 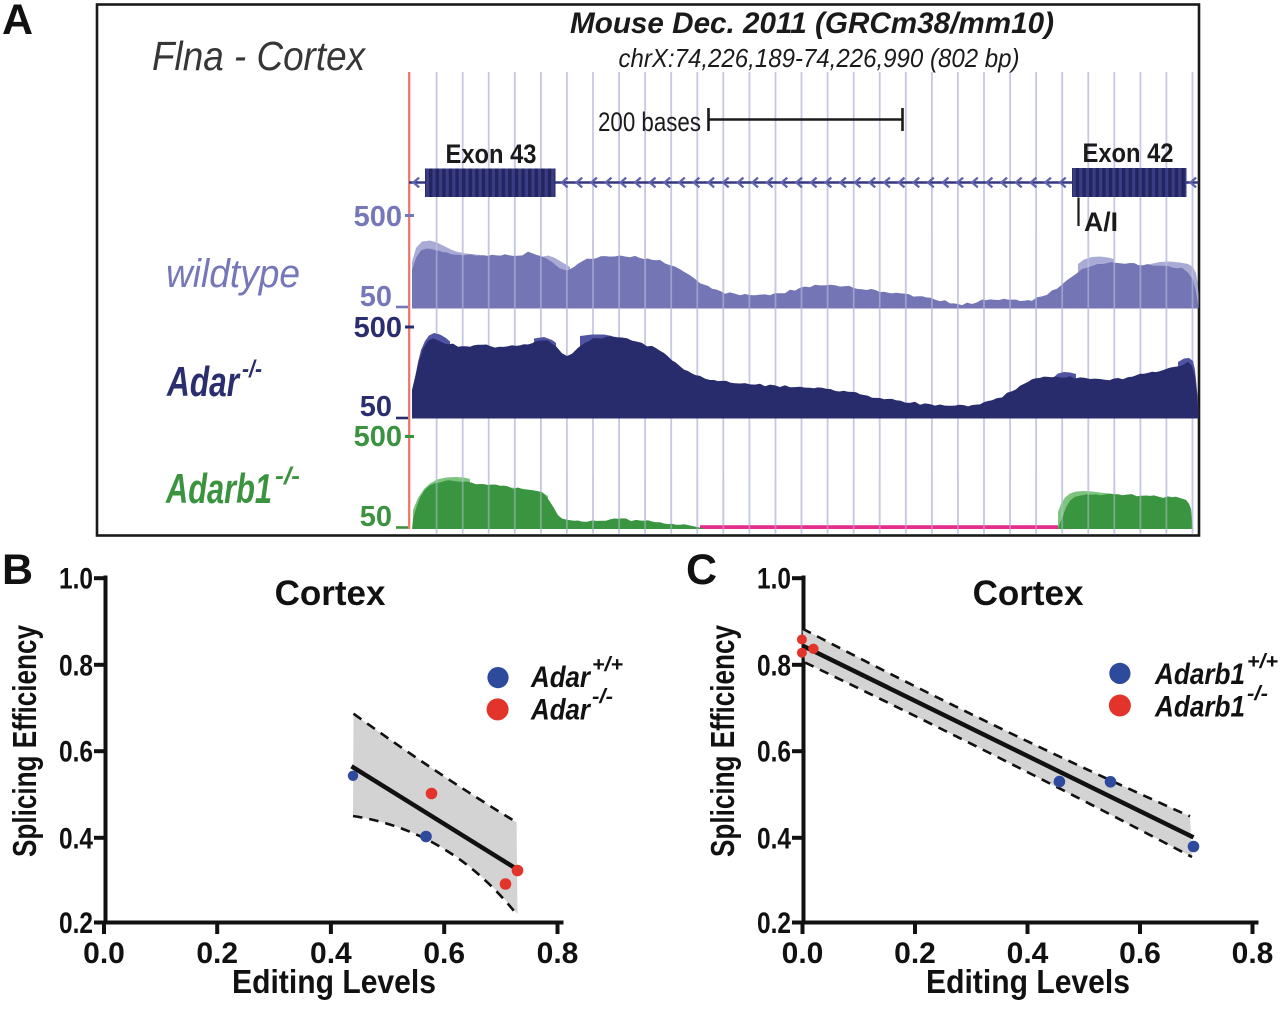 What do you see at coordinates (649, 122) in the screenshot?
I see `svg-text: 200 bases` at bounding box center [649, 122].